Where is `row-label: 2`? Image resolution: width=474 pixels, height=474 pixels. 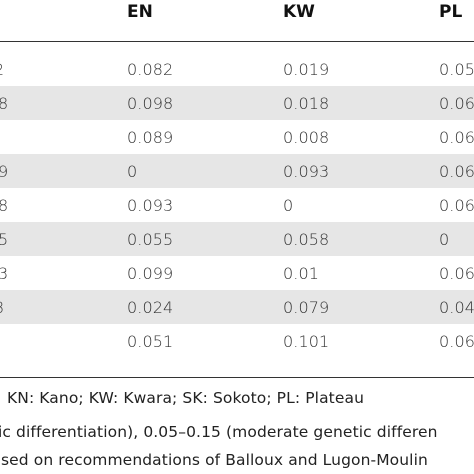
row-label: 2 is located at coordinates (2, 69).